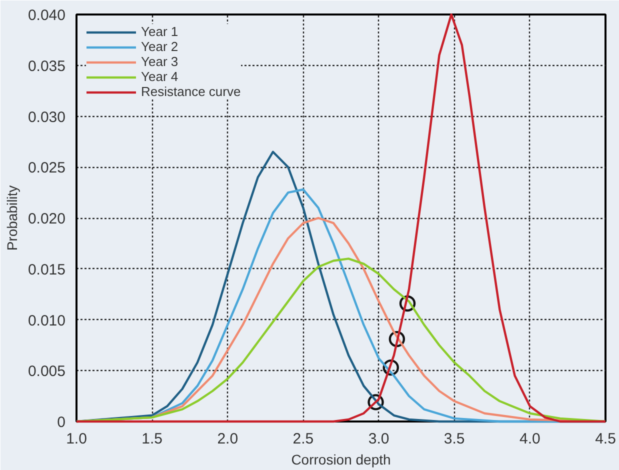 This screenshot has height=470, width=619. What do you see at coordinates (530, 439) in the screenshot?
I see `x-tick-label: 4.0` at bounding box center [530, 439].